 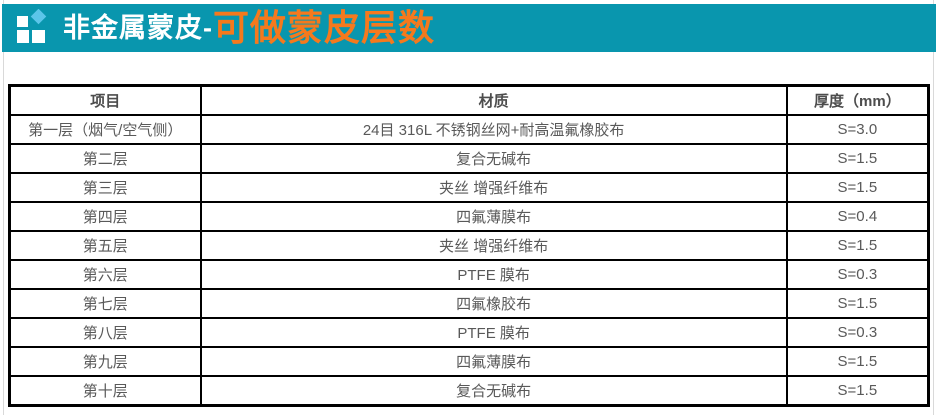 I want to click on cell-material: 24目 316L 不锈钢丝网+耐高温氟橡胶布, so click(x=493, y=129).